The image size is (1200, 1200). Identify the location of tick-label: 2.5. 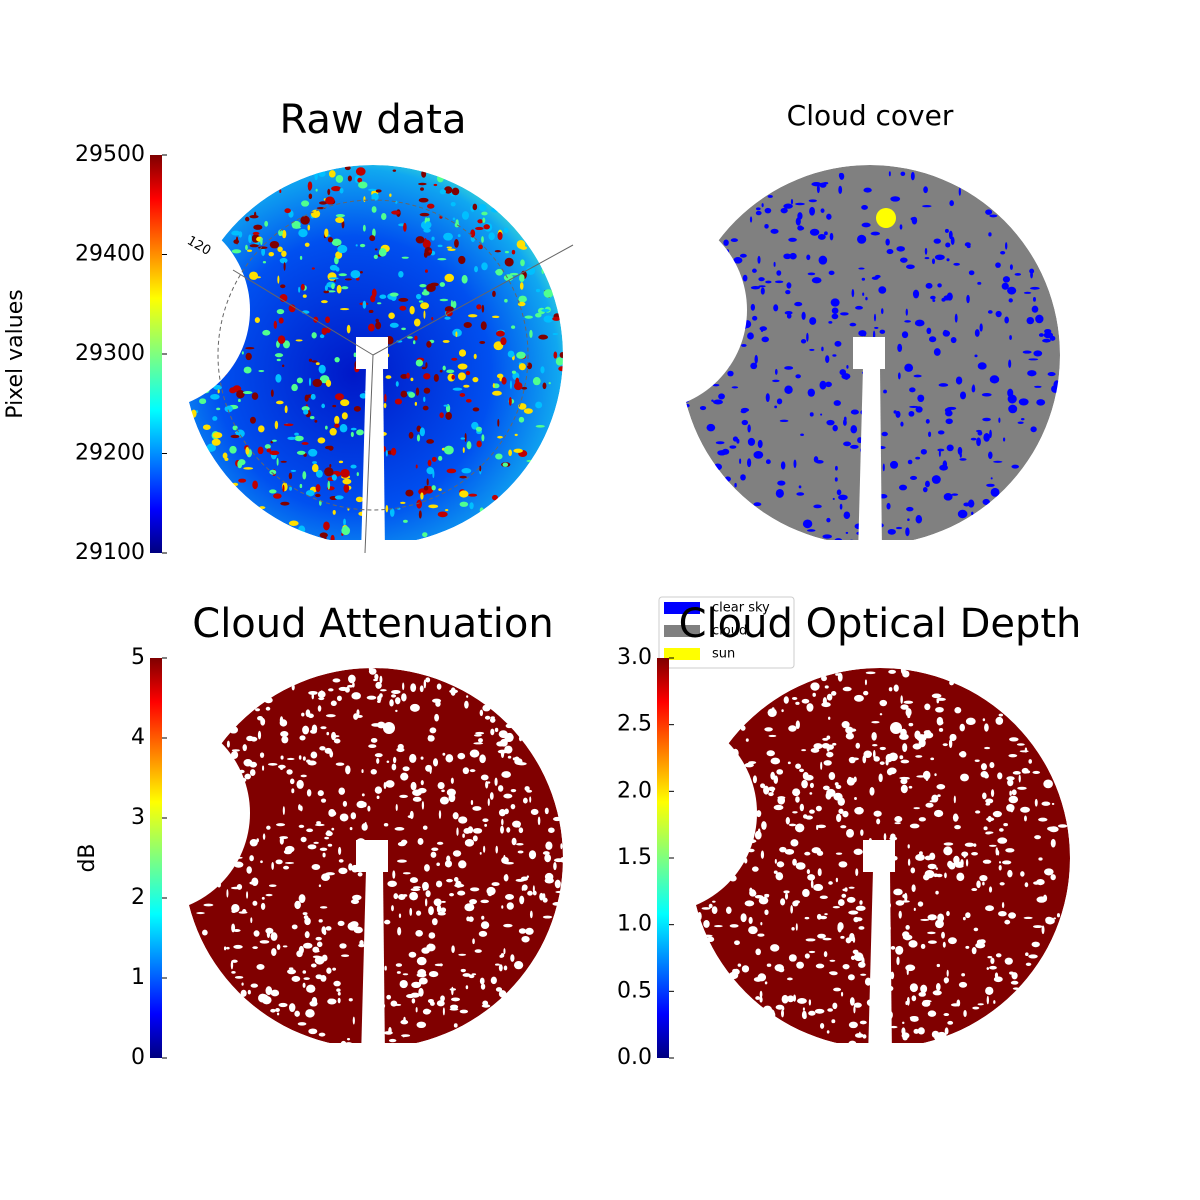
(634, 724).